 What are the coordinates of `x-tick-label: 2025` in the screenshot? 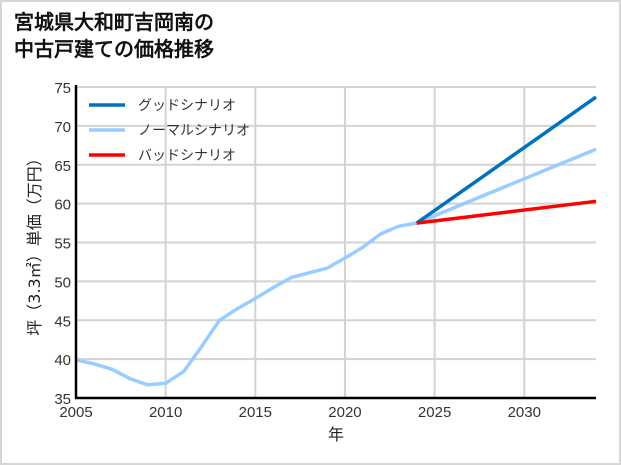 It's located at (434, 412).